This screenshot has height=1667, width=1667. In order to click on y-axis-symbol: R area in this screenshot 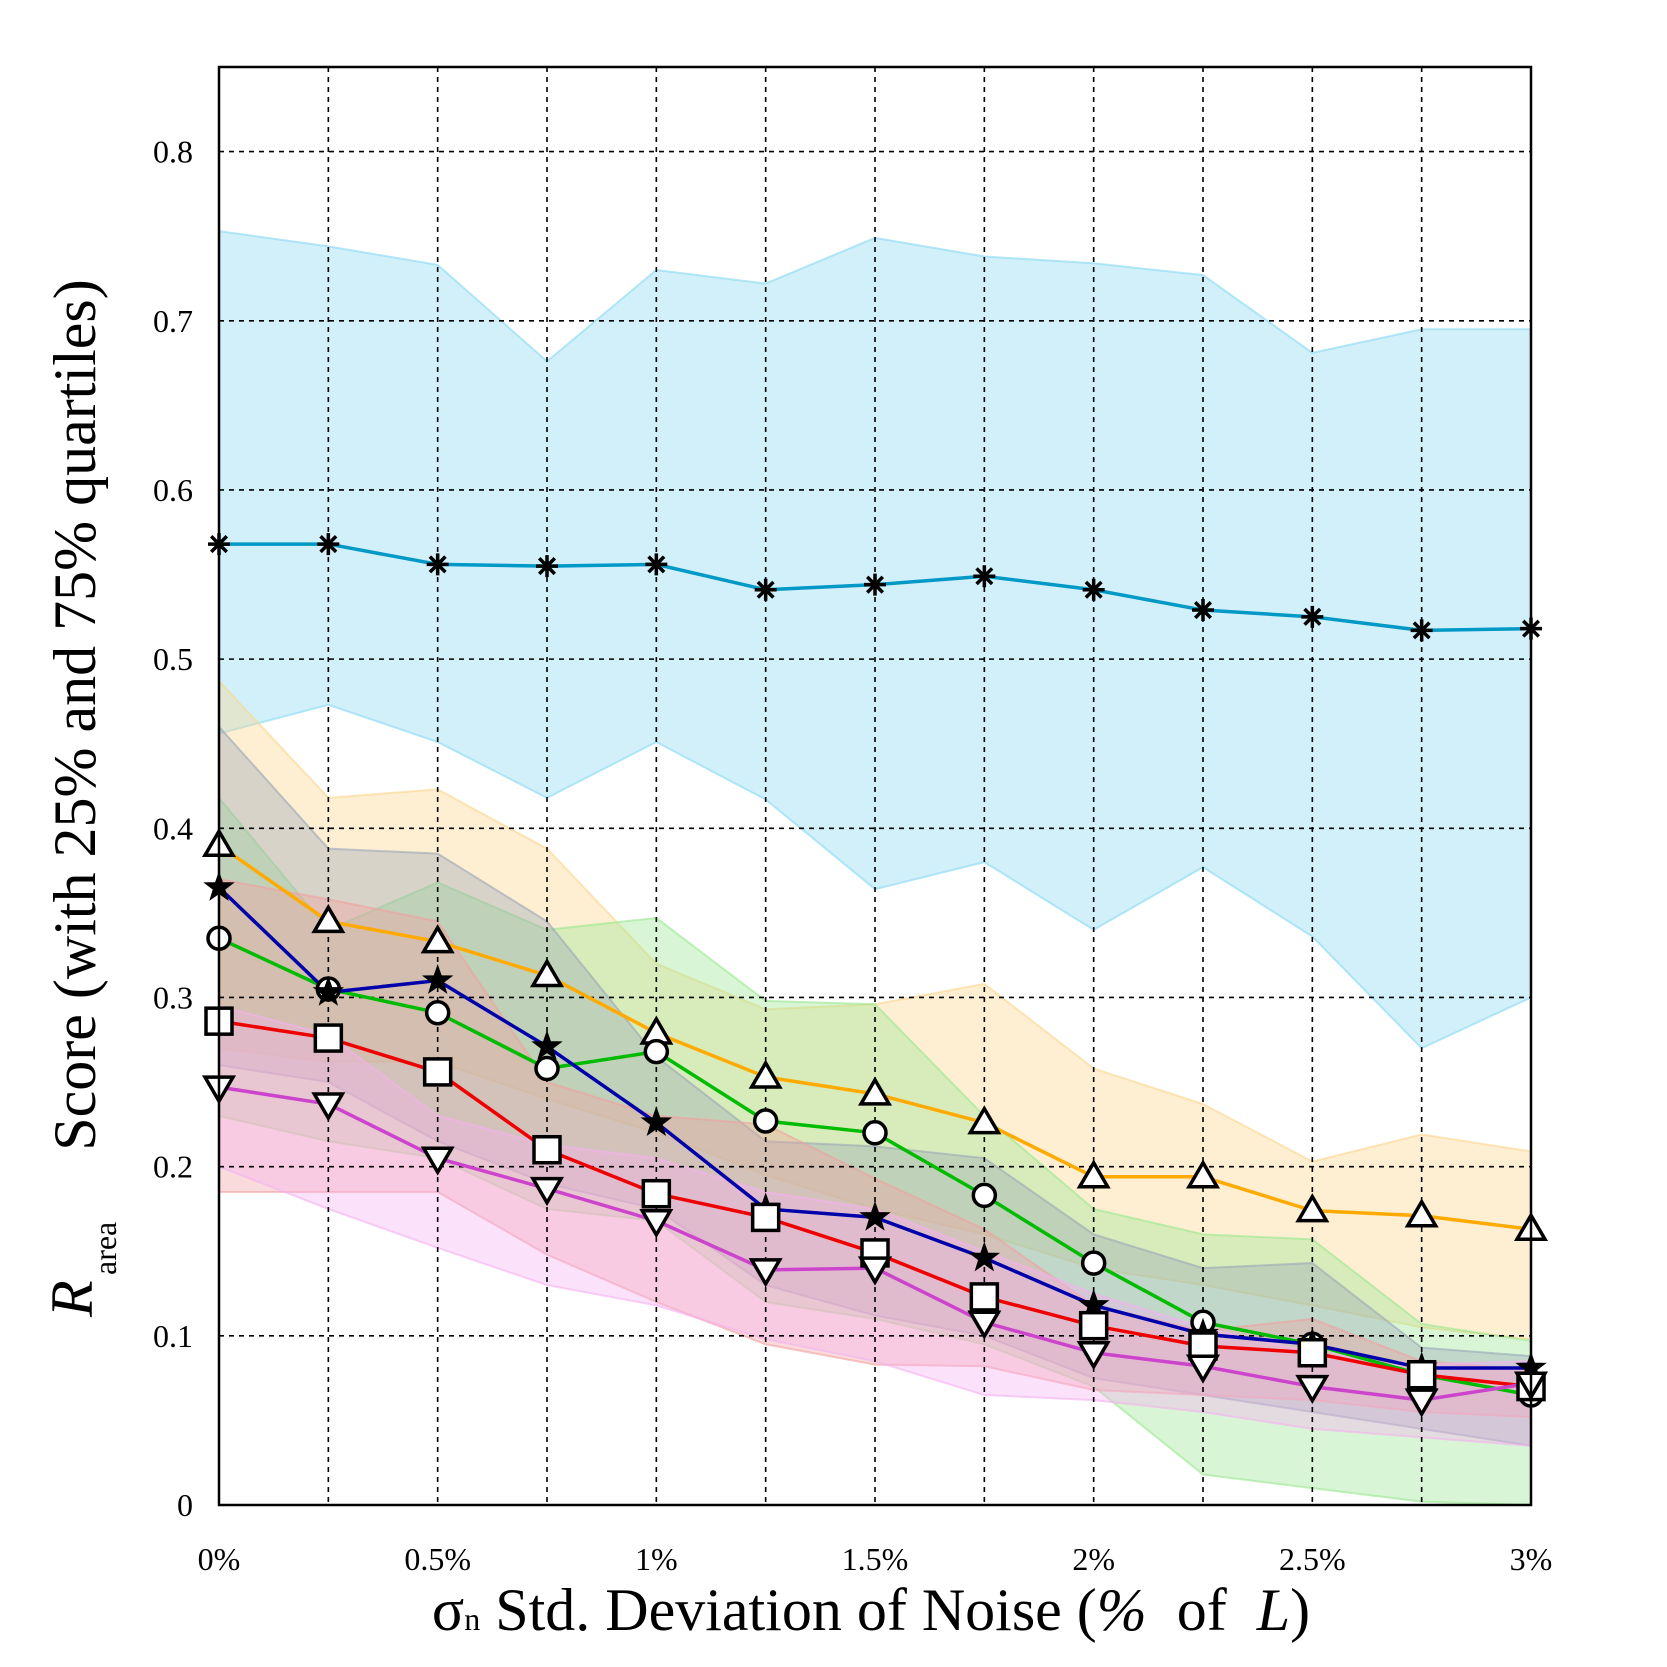, I will do `click(81, 1270)`.